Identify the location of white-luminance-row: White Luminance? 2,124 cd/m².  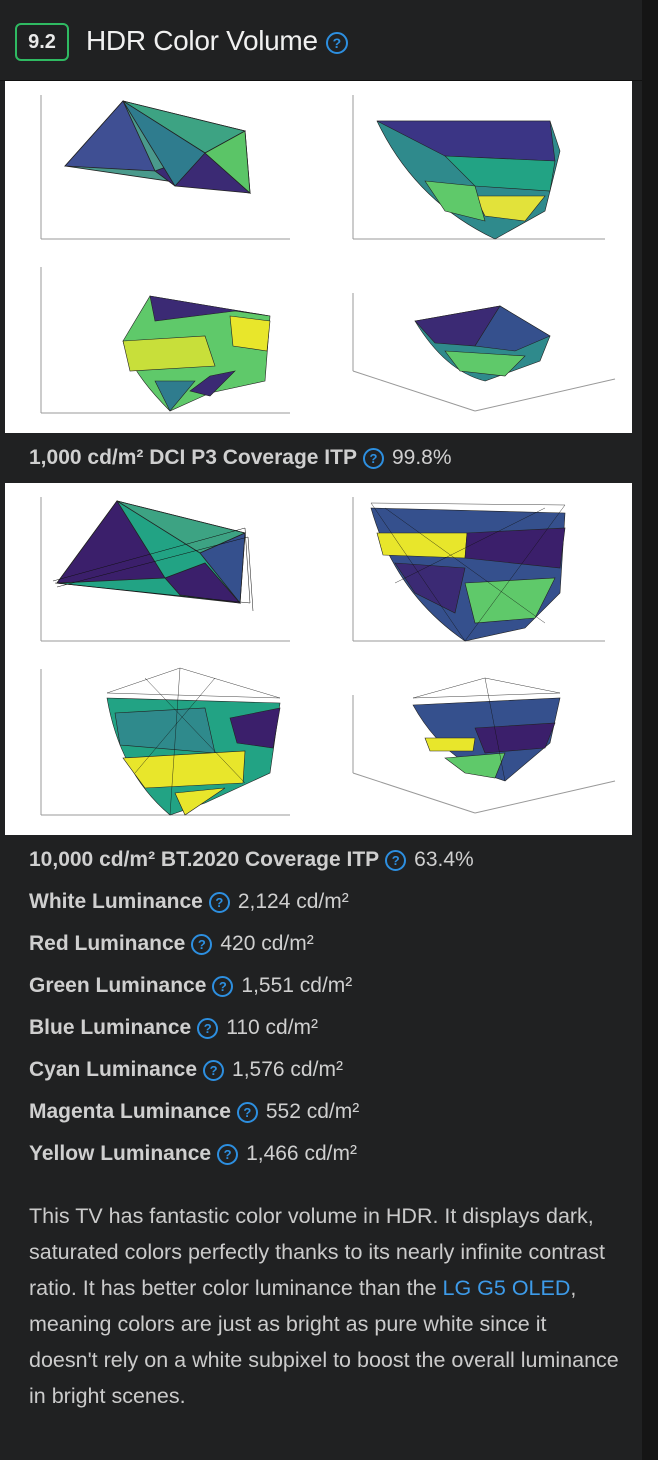
(189, 902).